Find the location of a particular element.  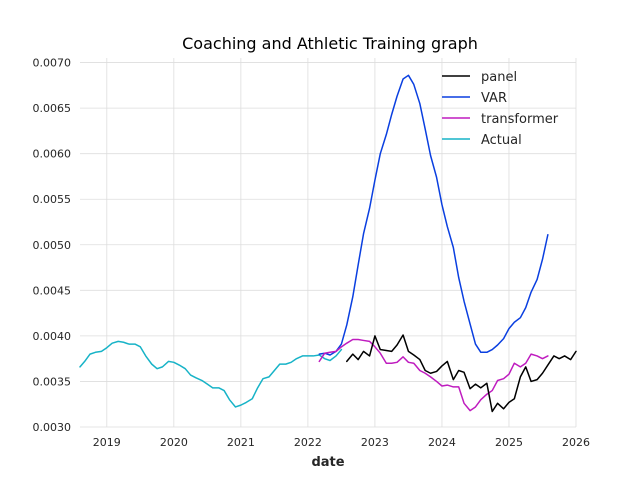

legend: panel VAR transformer Actual is located at coordinates (500, 109).